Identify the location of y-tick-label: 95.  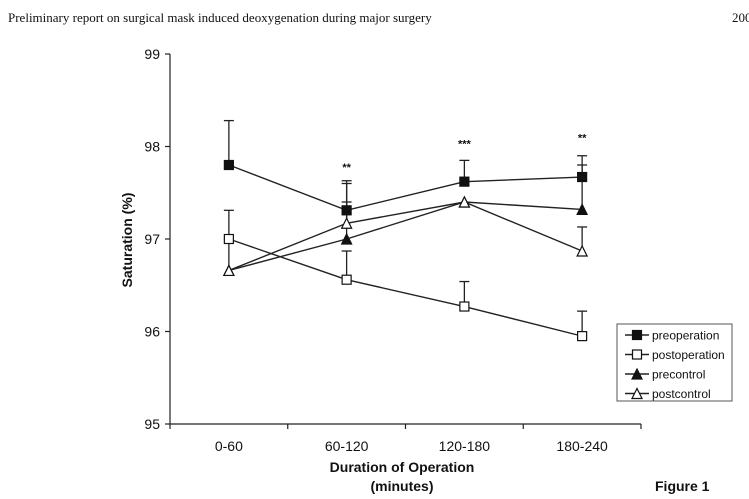
(152, 424).